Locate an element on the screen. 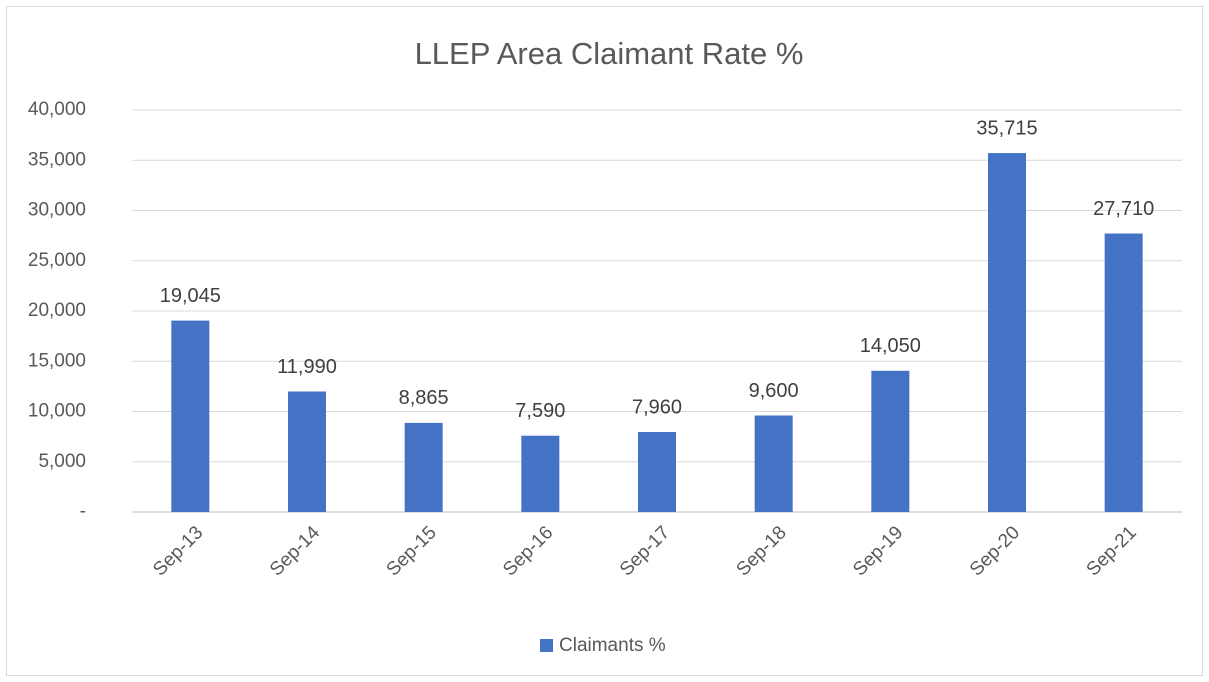  data-label: 19,045 is located at coordinates (190, 296).